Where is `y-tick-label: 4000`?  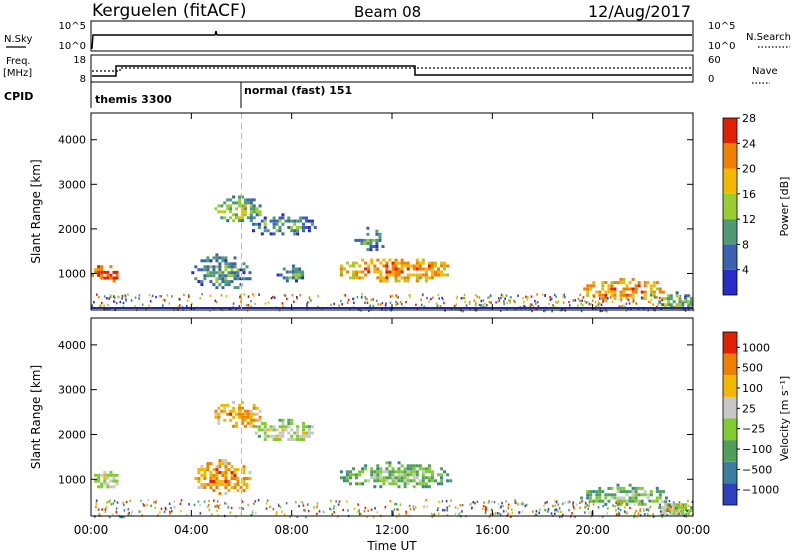 y-tick-label: 4000 is located at coordinates (72, 140).